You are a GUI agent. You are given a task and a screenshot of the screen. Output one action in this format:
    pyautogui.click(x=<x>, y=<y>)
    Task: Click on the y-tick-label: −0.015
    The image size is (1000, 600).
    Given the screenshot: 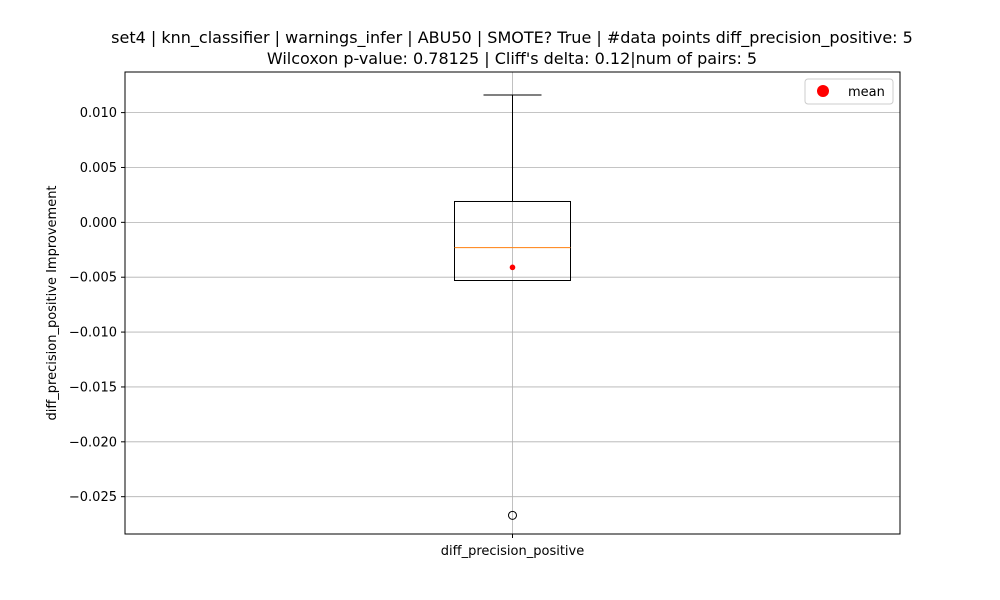 What is the action you would take?
    pyautogui.click(x=93, y=387)
    